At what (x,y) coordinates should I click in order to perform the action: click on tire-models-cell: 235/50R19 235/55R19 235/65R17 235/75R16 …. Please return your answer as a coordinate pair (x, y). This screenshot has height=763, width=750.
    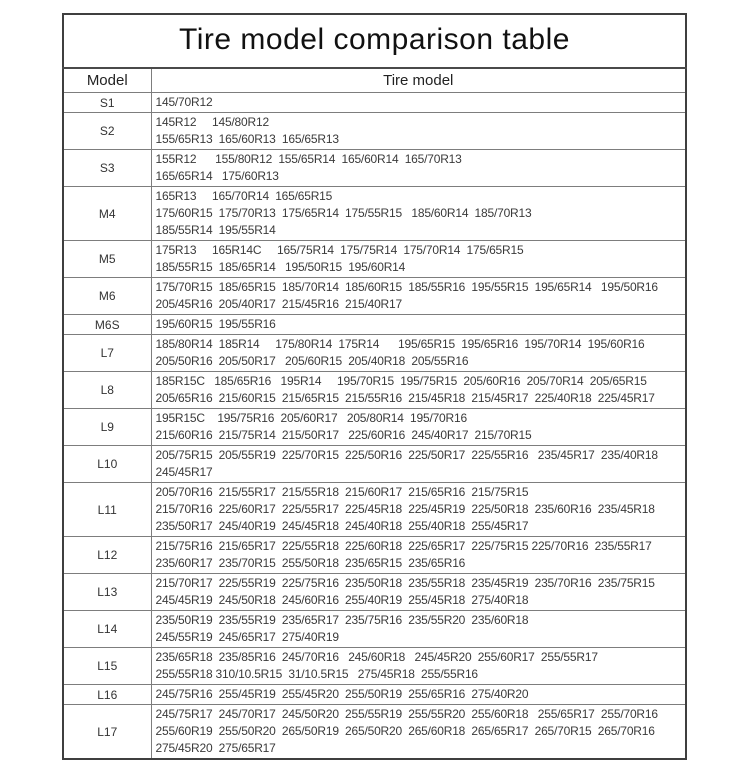
    Looking at the image, I should click on (418, 629).